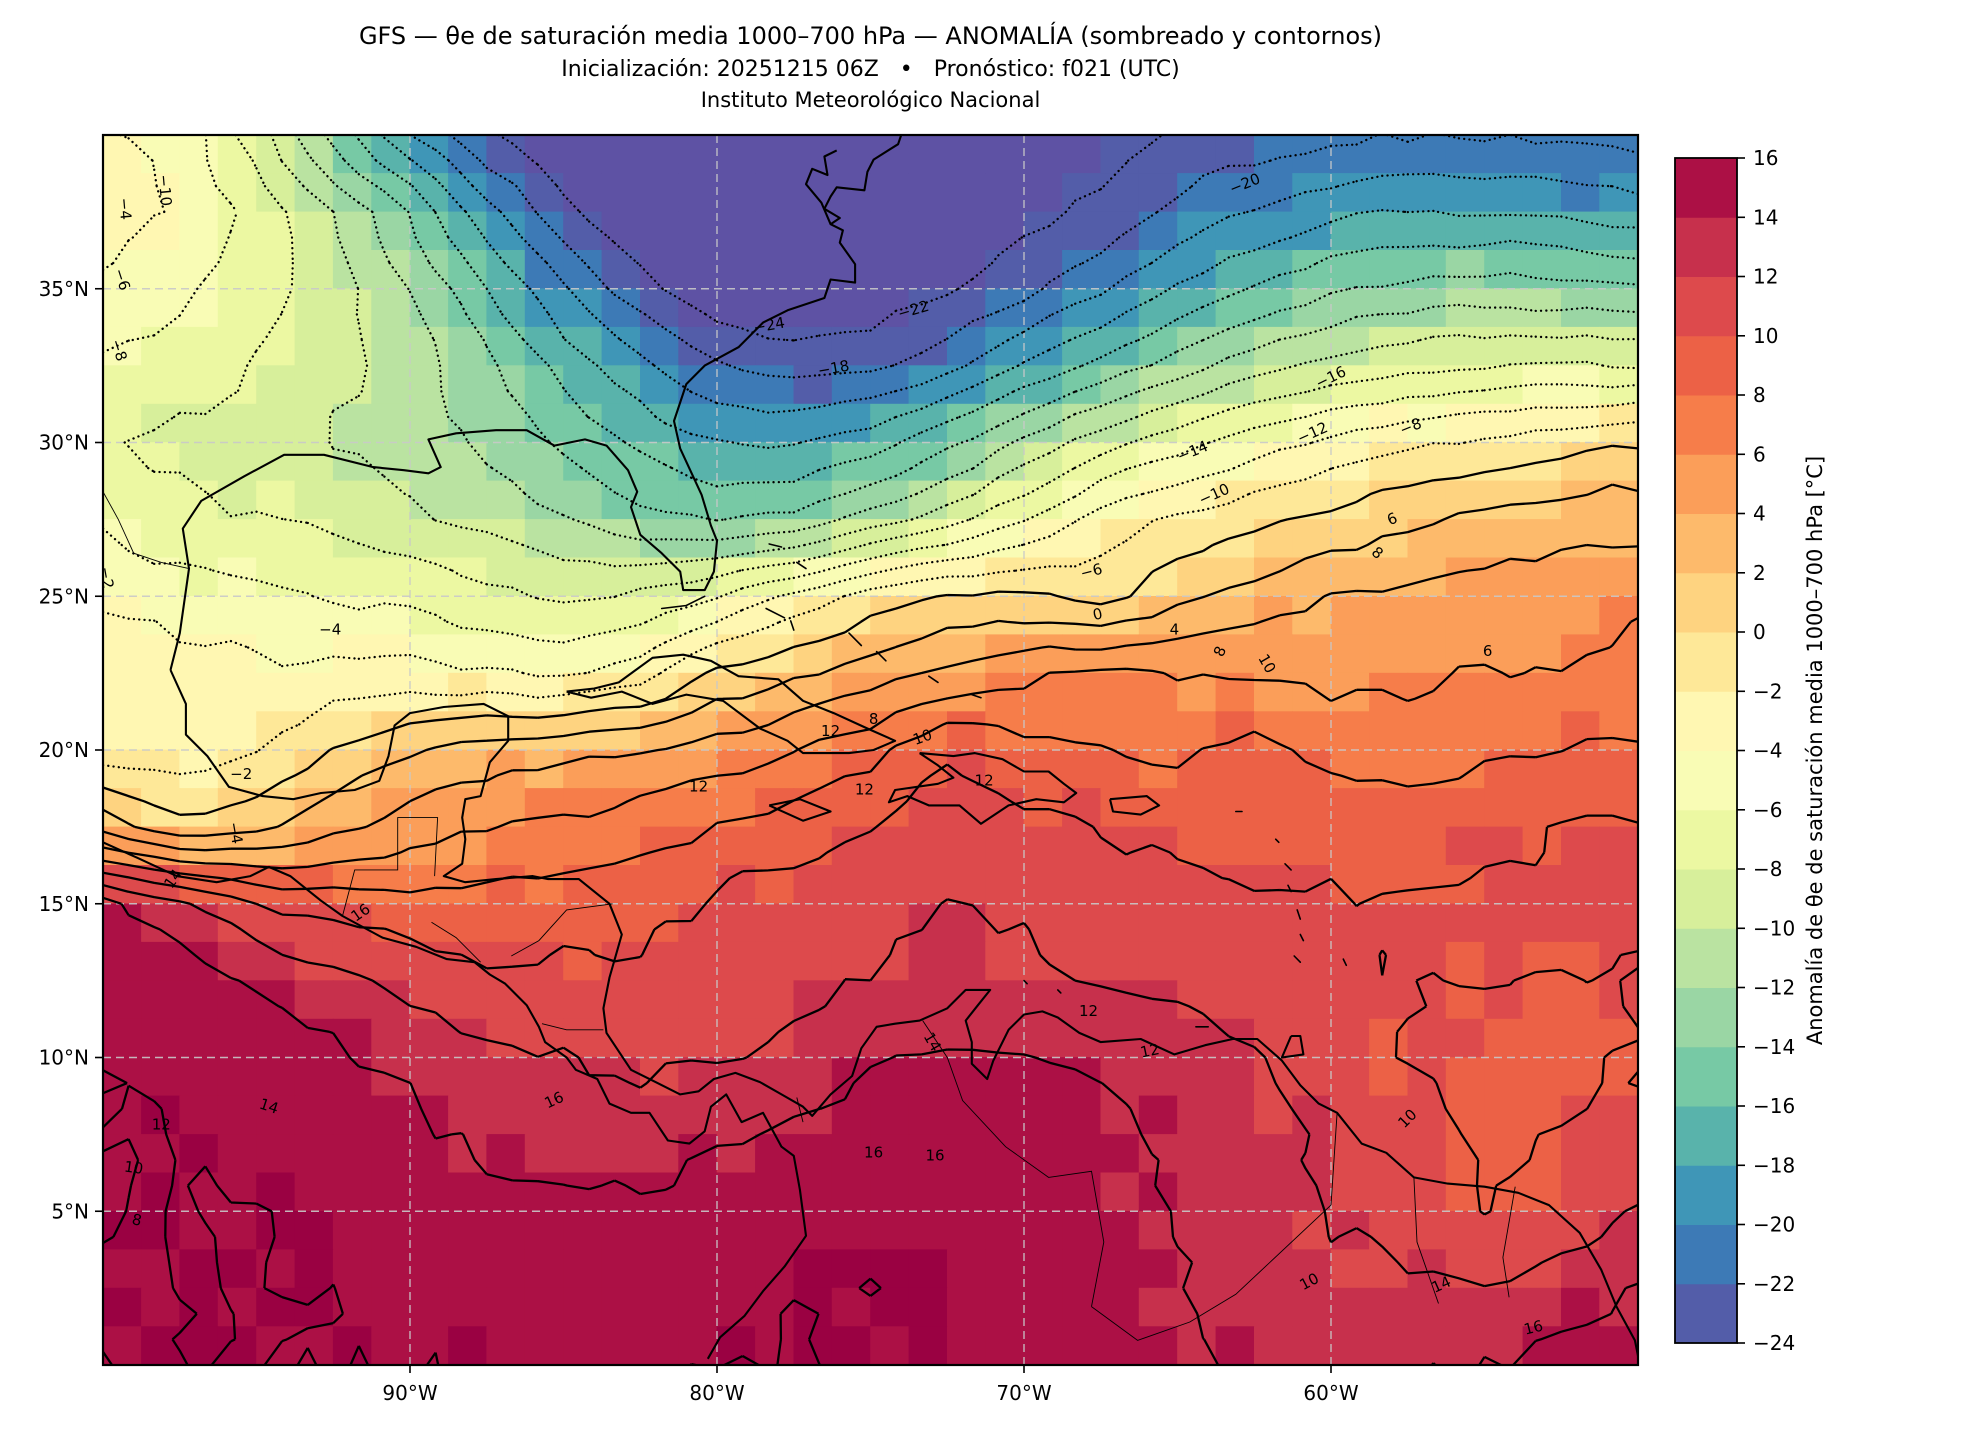 Image resolution: width=1980 pixels, height=1440 pixels. Describe the element at coordinates (922, 737) in the screenshot. I see `contour-label: 10` at that location.